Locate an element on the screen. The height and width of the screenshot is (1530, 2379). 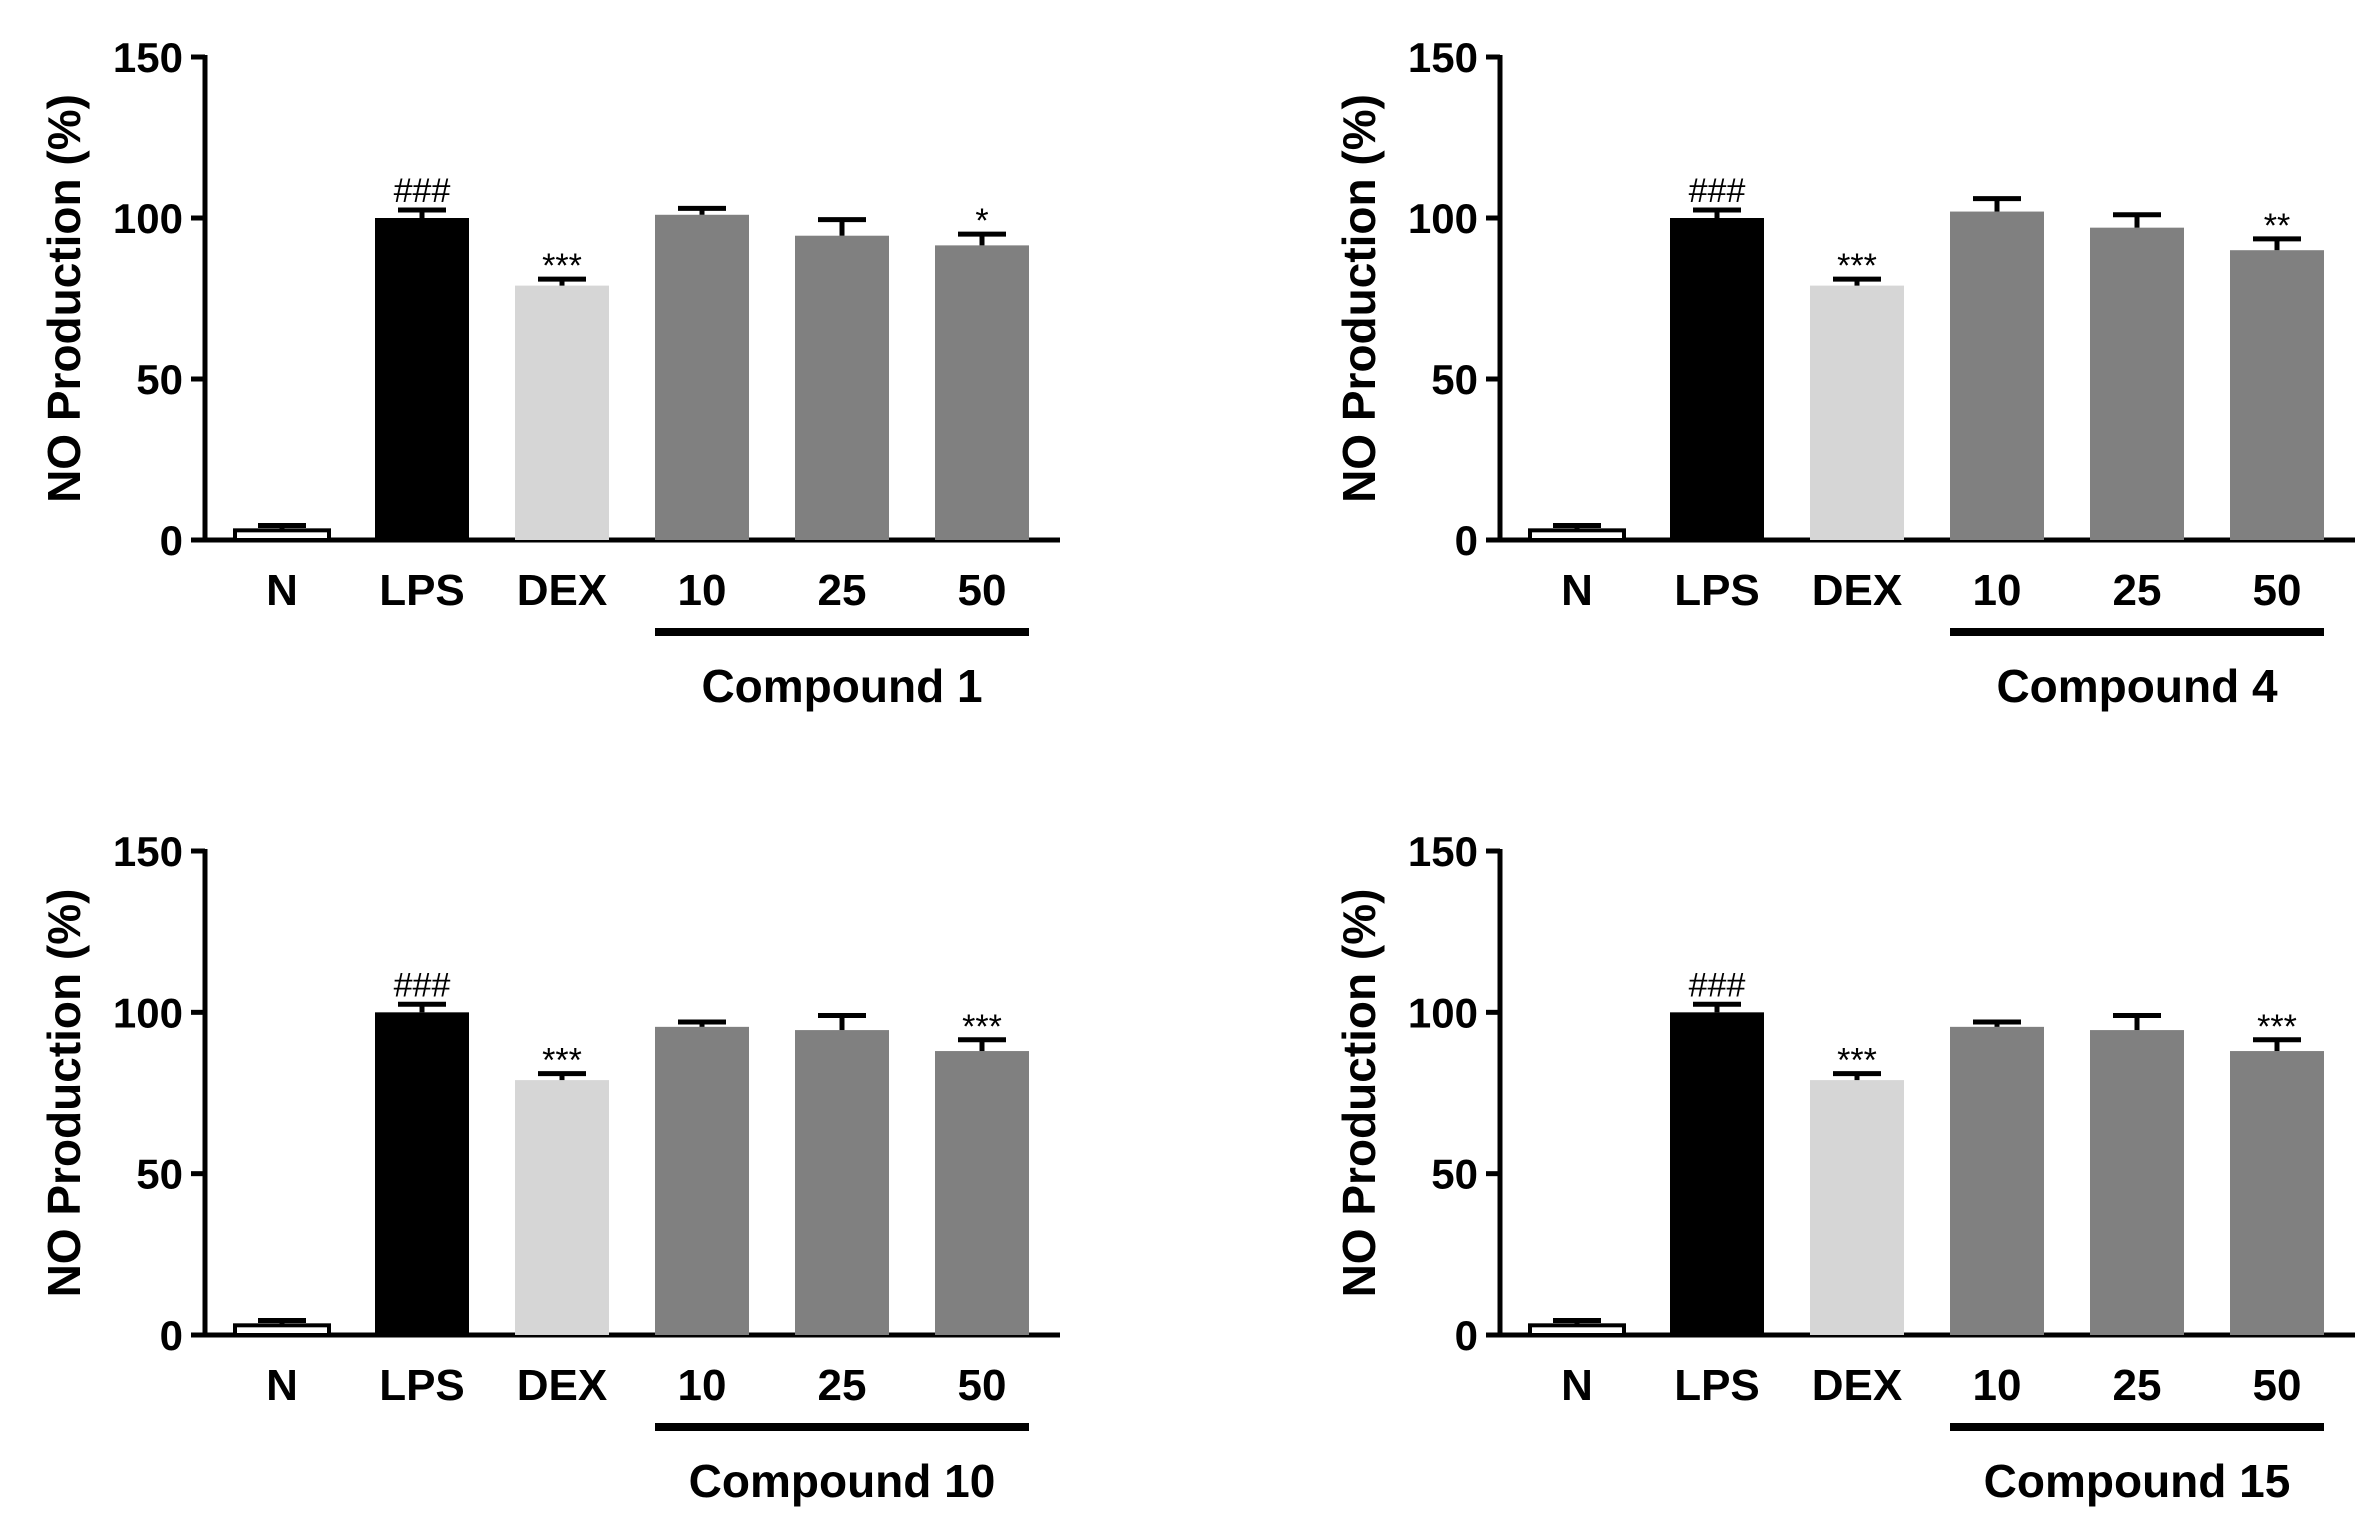
group-label: Compound 4 is located at coordinates (2136, 686).